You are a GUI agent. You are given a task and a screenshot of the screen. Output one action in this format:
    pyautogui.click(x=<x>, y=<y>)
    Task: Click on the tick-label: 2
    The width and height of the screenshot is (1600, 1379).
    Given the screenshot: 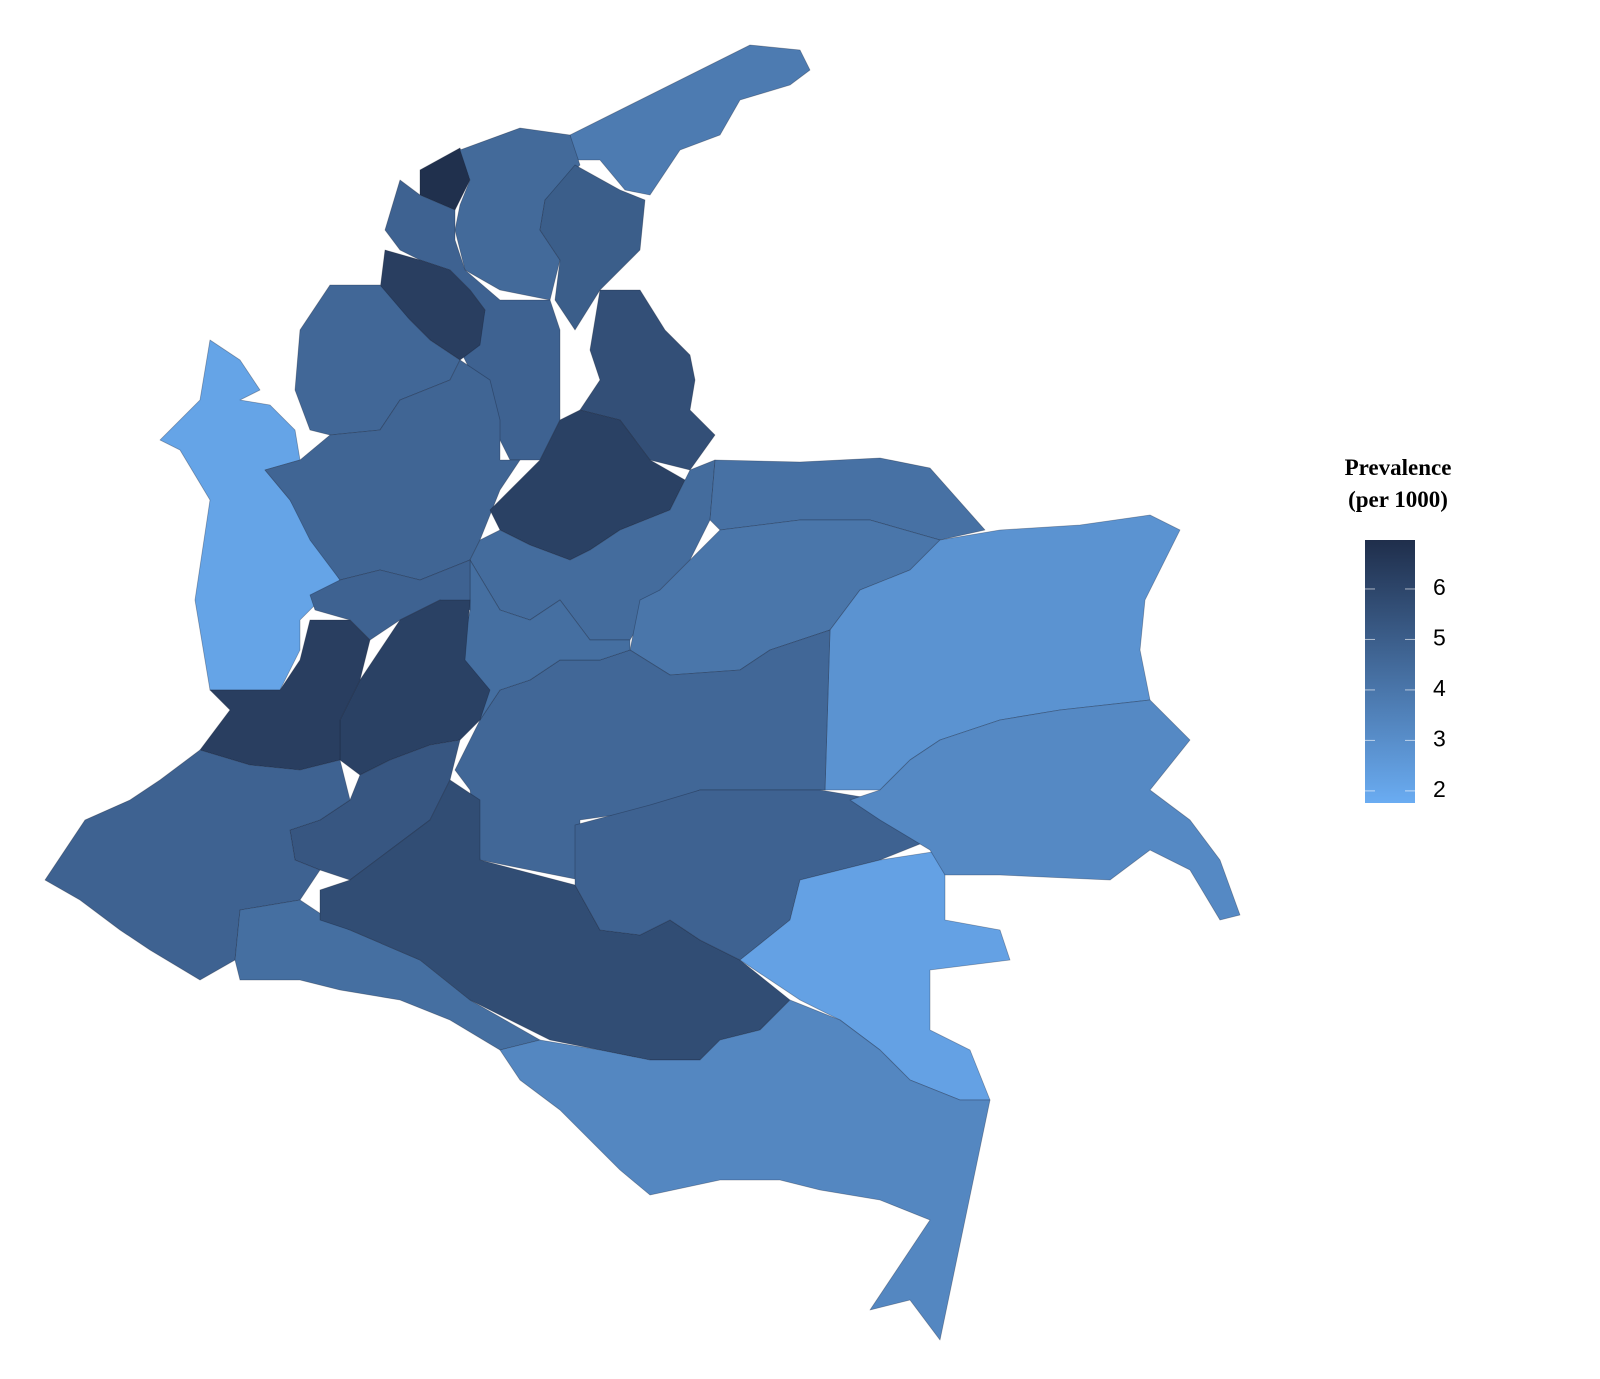 What is the action you would take?
    pyautogui.click(x=1439, y=789)
    